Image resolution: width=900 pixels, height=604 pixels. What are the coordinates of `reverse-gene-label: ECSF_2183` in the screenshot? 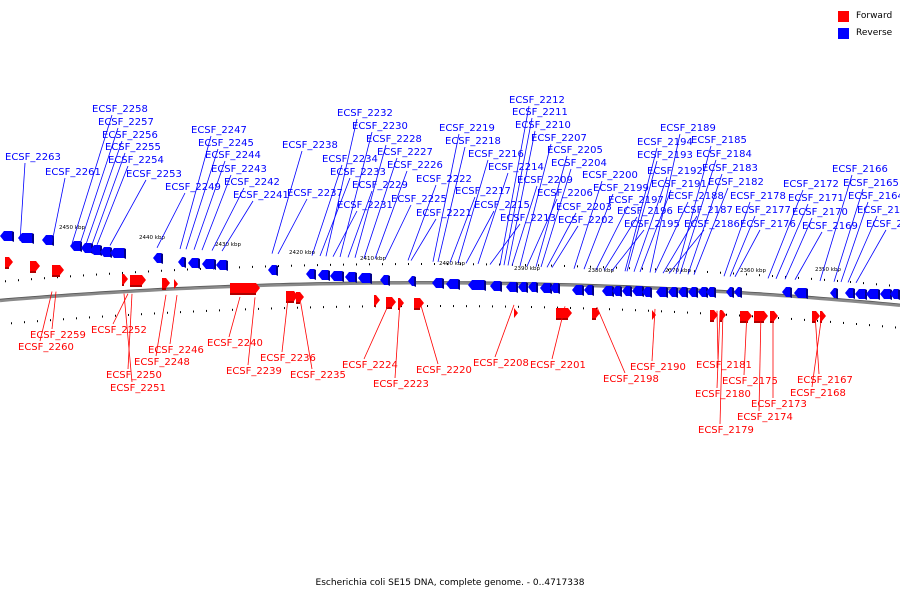 It's located at (730, 168).